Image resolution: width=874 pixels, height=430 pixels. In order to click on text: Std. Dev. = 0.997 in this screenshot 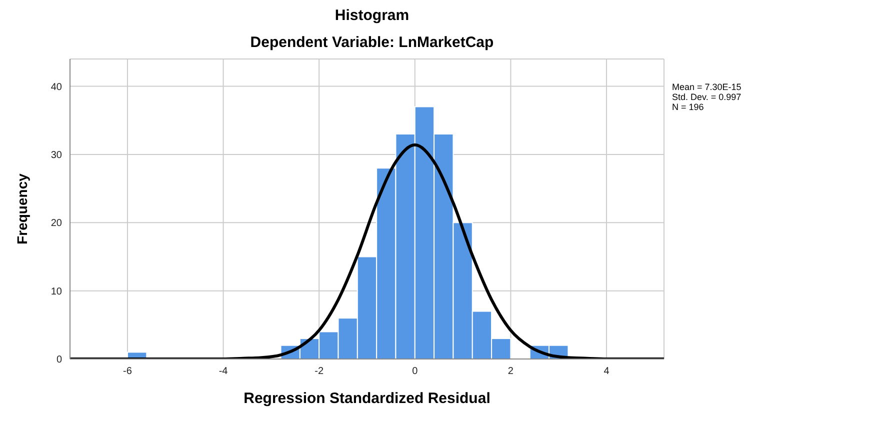, I will do `click(707, 97)`.